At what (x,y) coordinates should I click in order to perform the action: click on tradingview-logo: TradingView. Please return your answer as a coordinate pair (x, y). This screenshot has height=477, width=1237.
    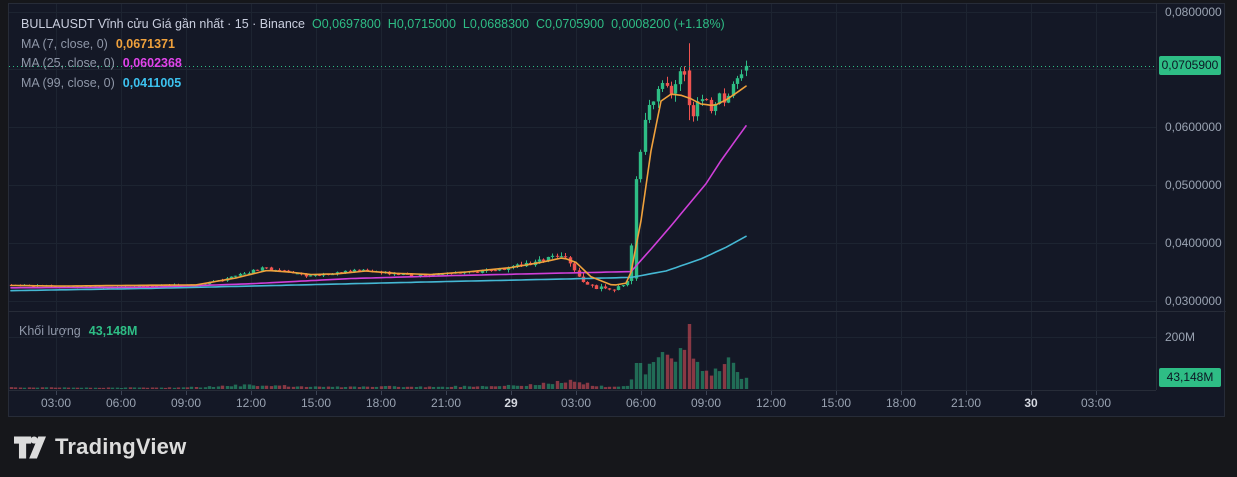
    Looking at the image, I should click on (100, 447).